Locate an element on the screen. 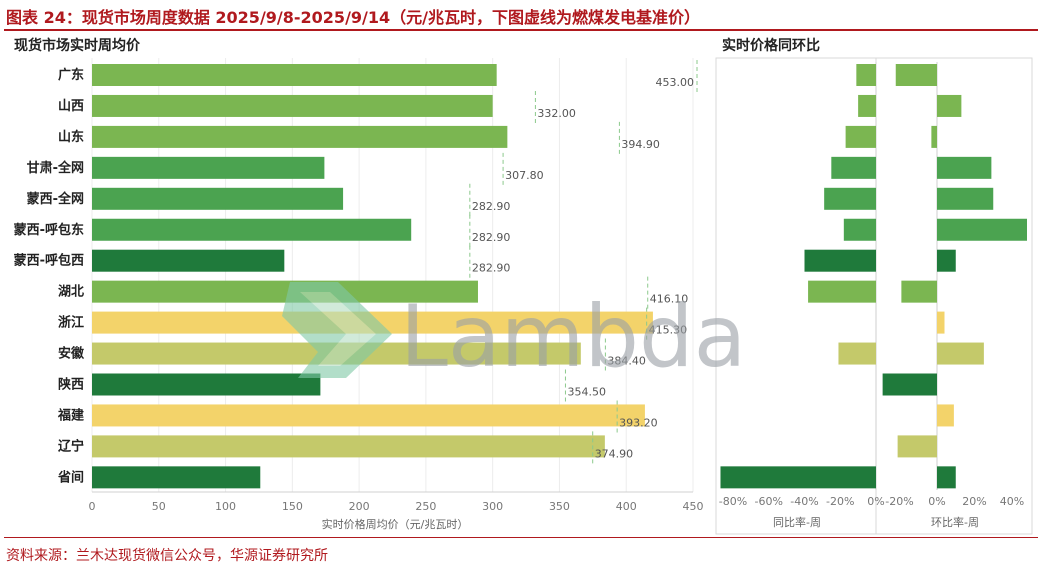  benchmark-value-label: 453.00 is located at coordinates (675, 82).